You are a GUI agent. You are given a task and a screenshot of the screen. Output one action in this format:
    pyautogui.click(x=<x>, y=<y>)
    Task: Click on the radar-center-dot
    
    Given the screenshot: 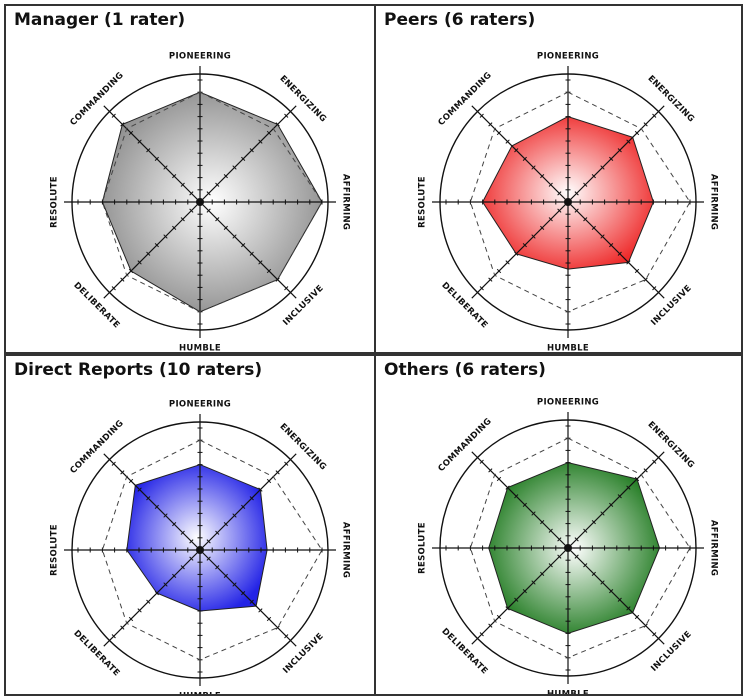 What is the action you would take?
    pyautogui.click(x=568, y=548)
    